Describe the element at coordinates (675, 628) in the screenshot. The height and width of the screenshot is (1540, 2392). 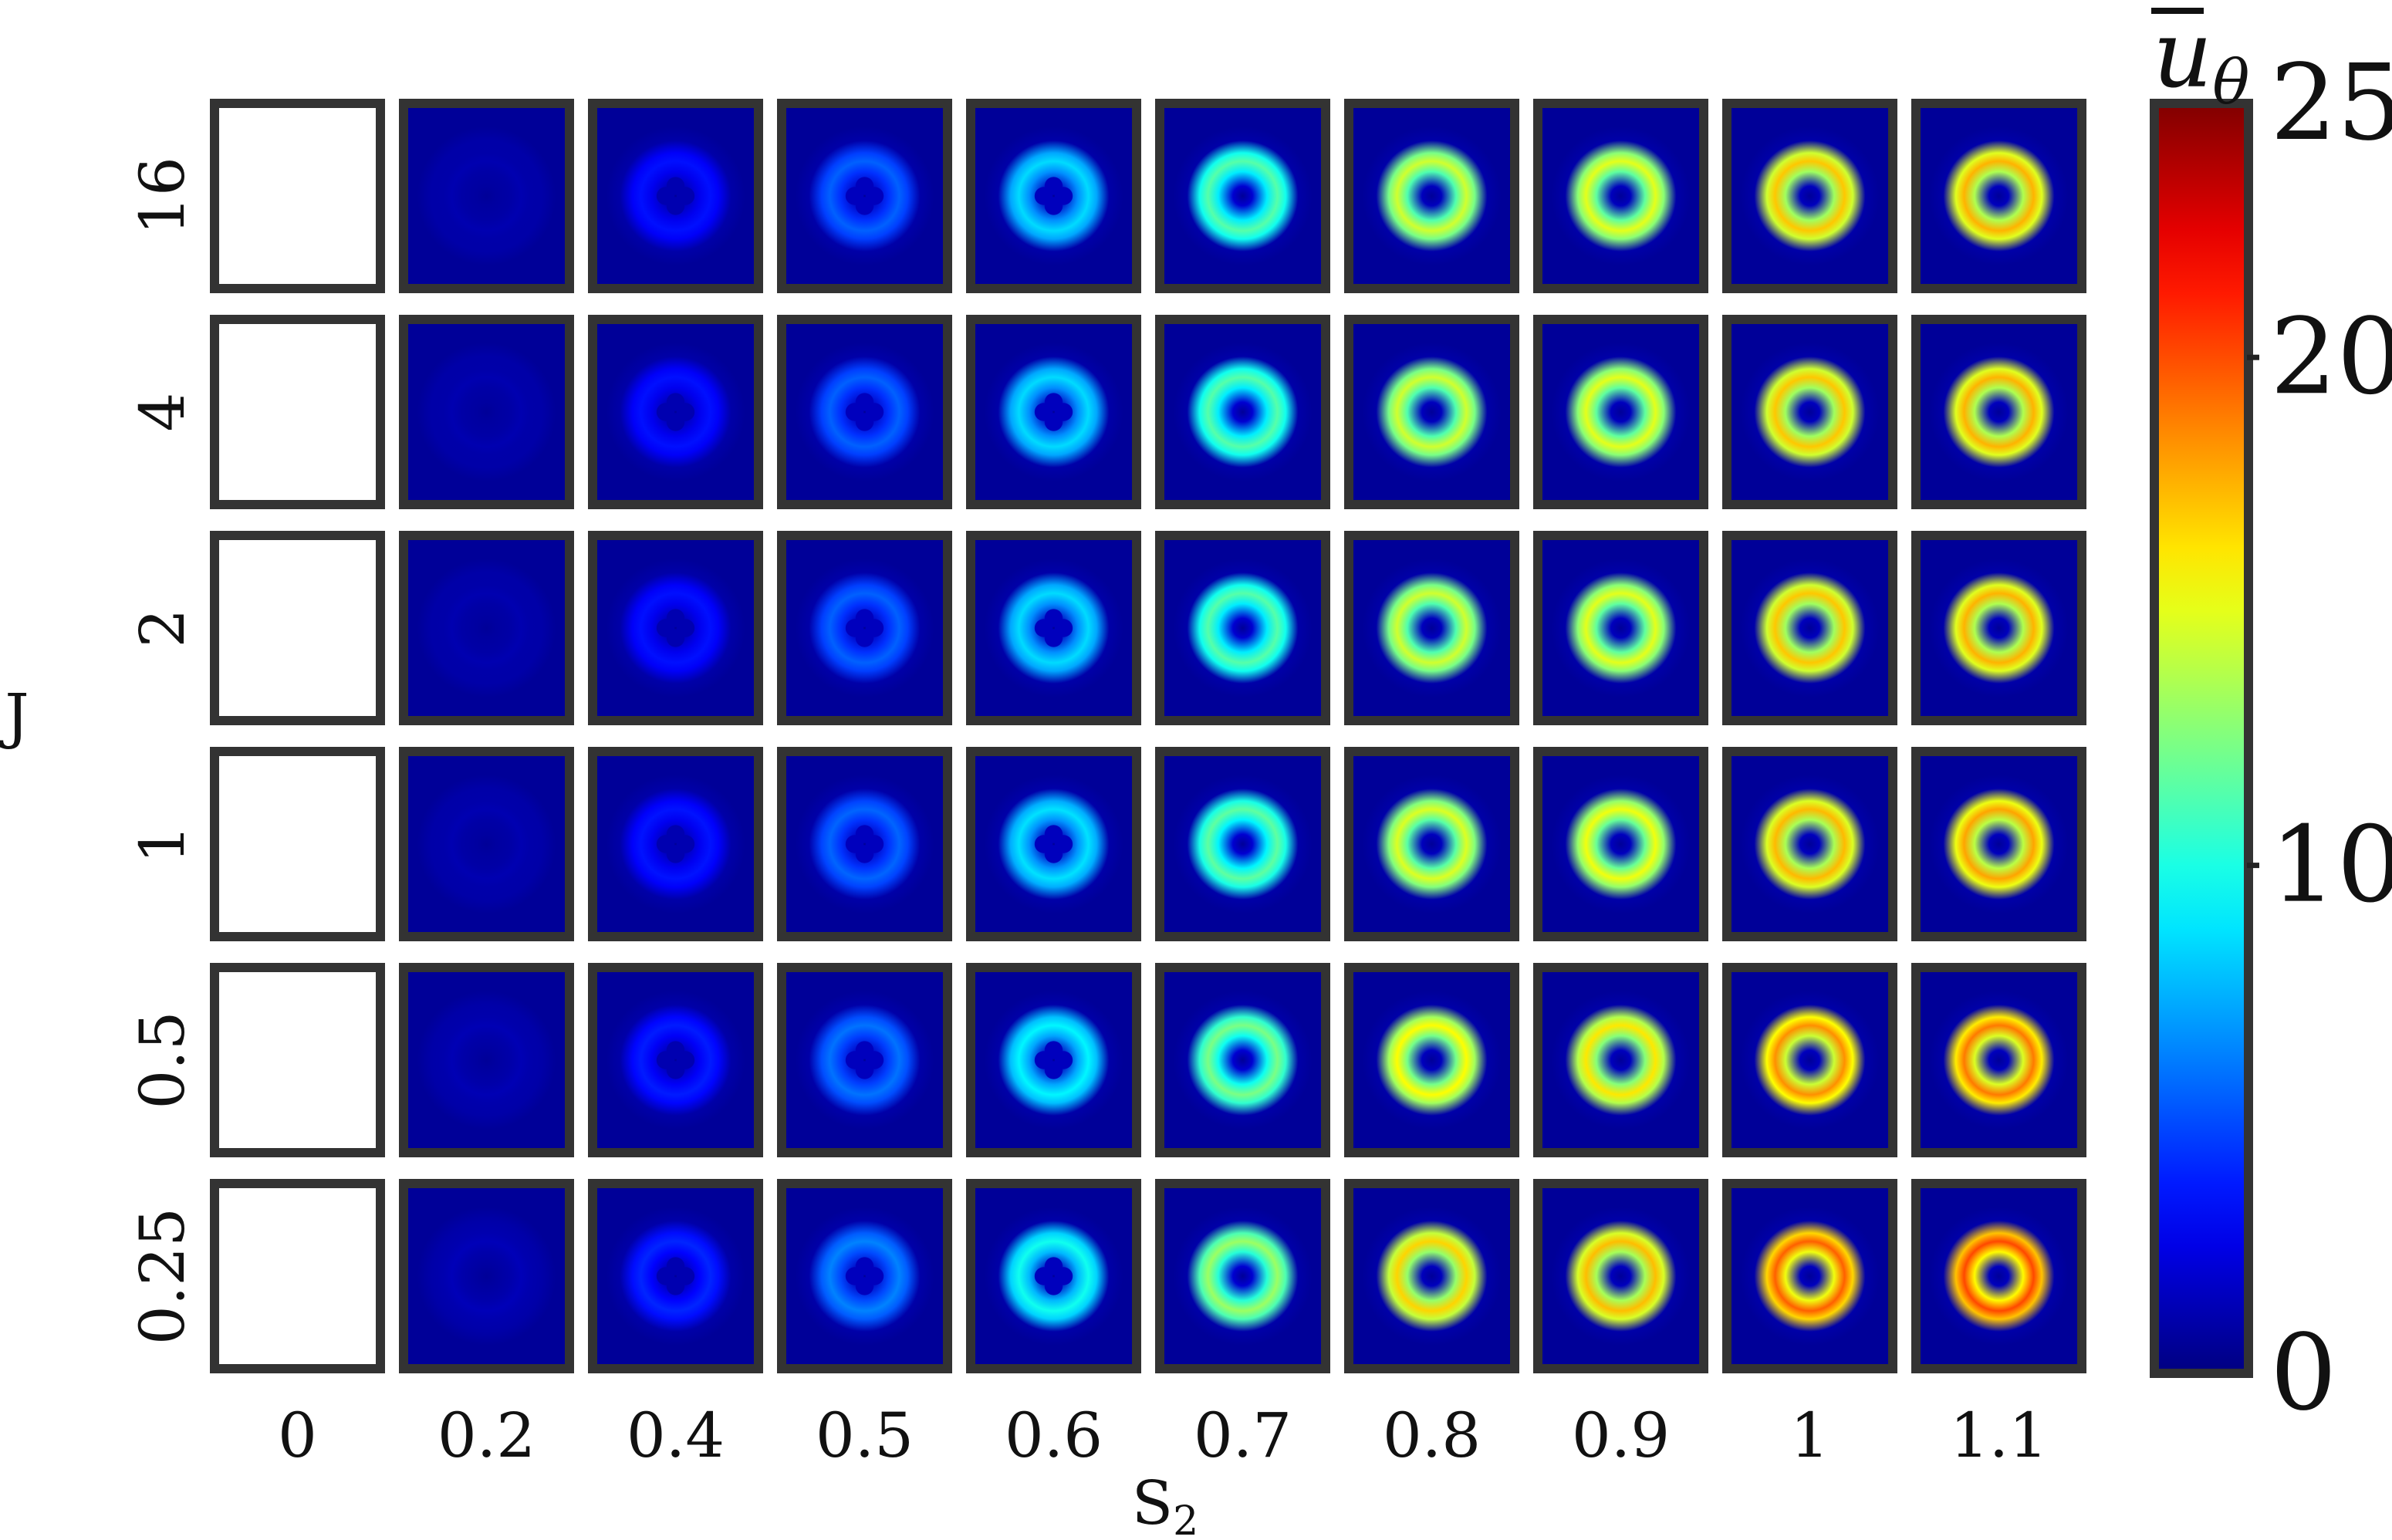
I see `panel-J2-S0.4` at that location.